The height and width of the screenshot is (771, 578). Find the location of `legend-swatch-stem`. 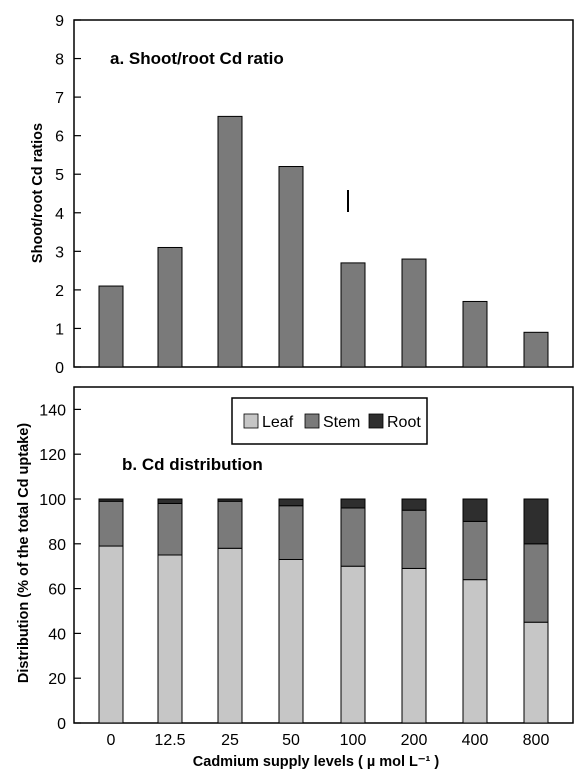

legend-swatch-stem is located at coordinates (312, 421).